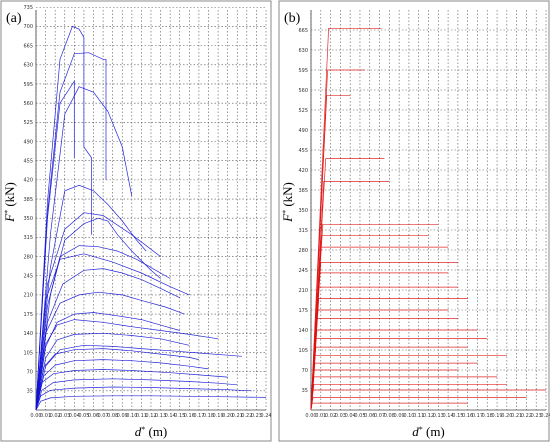 The image size is (550, 442). What do you see at coordinates (189, 416) in the screenshot?
I see `x-tick-label: 0.16` at bounding box center [189, 416].